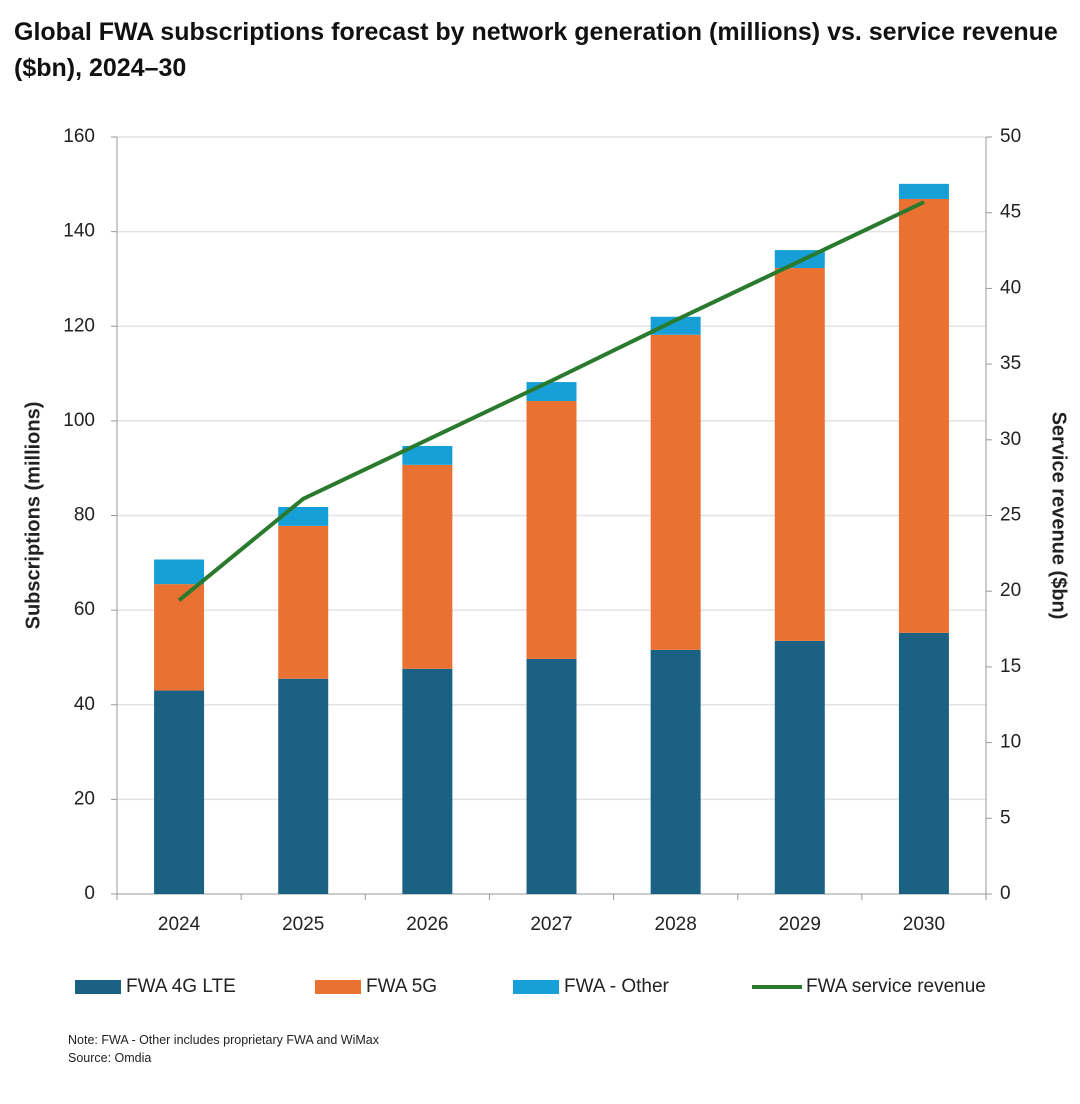 The height and width of the screenshot is (1104, 1080). I want to click on x-tick-label: 2030, so click(924, 924).